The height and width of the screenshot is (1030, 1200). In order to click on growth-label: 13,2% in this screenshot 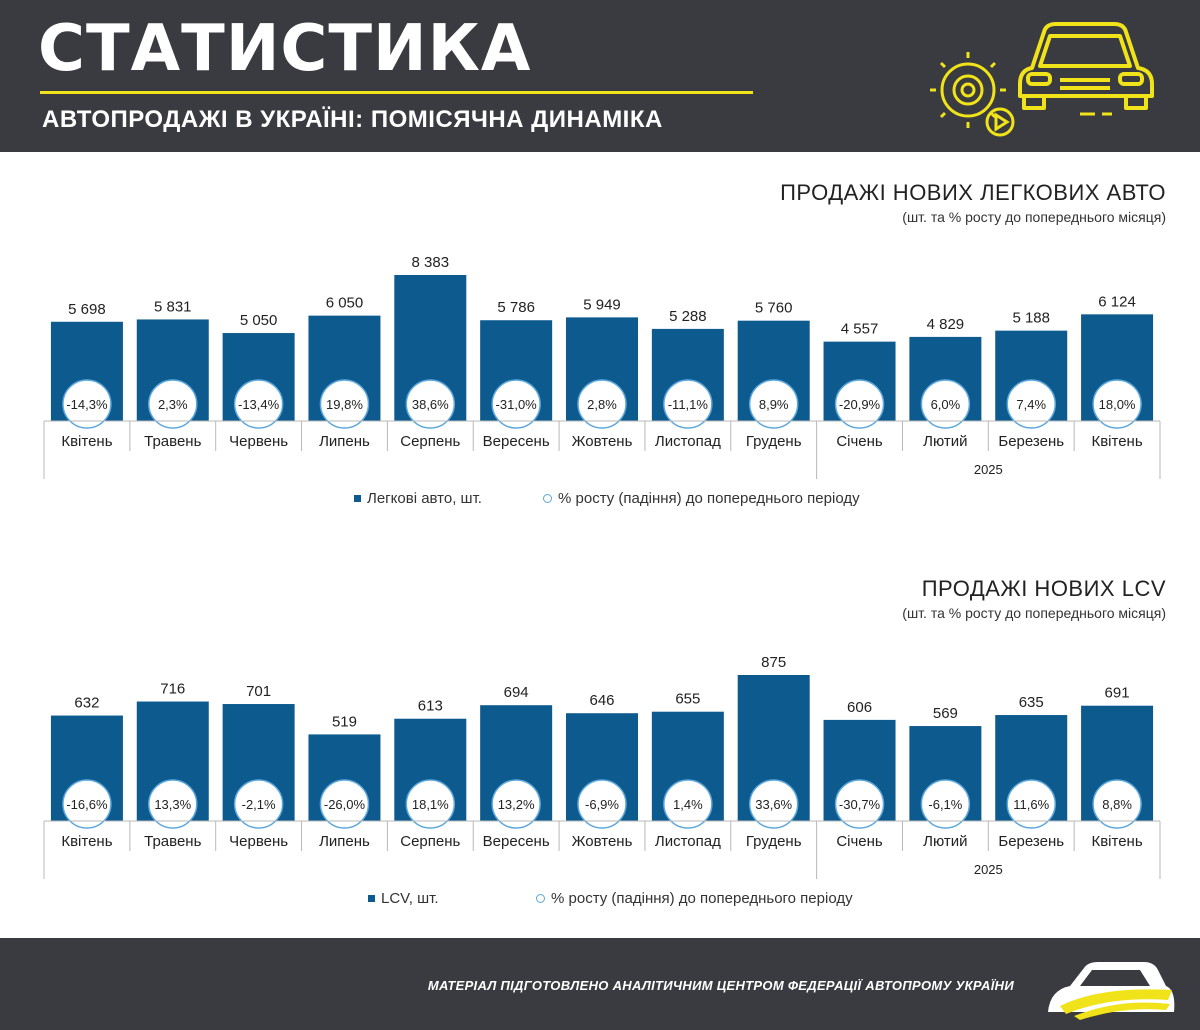, I will do `click(516, 804)`.